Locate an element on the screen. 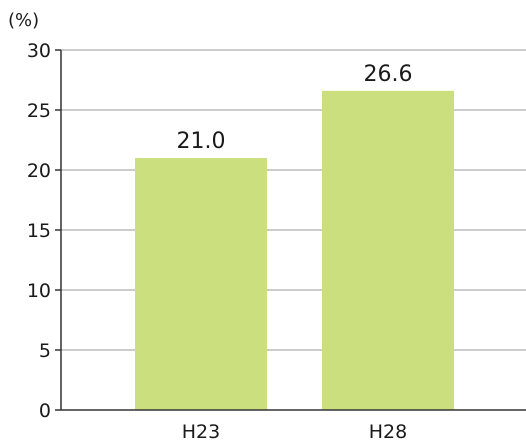 The image size is (526, 444). data-label-H23: 21.0 is located at coordinates (201, 141).